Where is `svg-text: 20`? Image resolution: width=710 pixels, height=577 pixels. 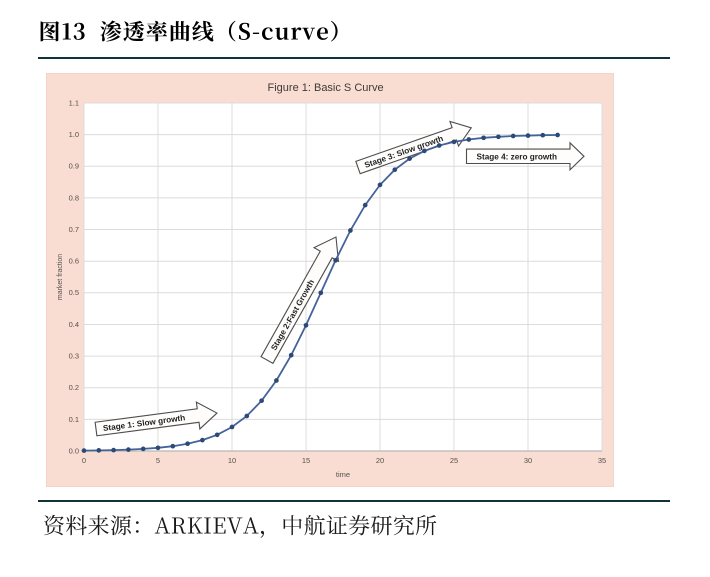
svg-text: 20 is located at coordinates (380, 460).